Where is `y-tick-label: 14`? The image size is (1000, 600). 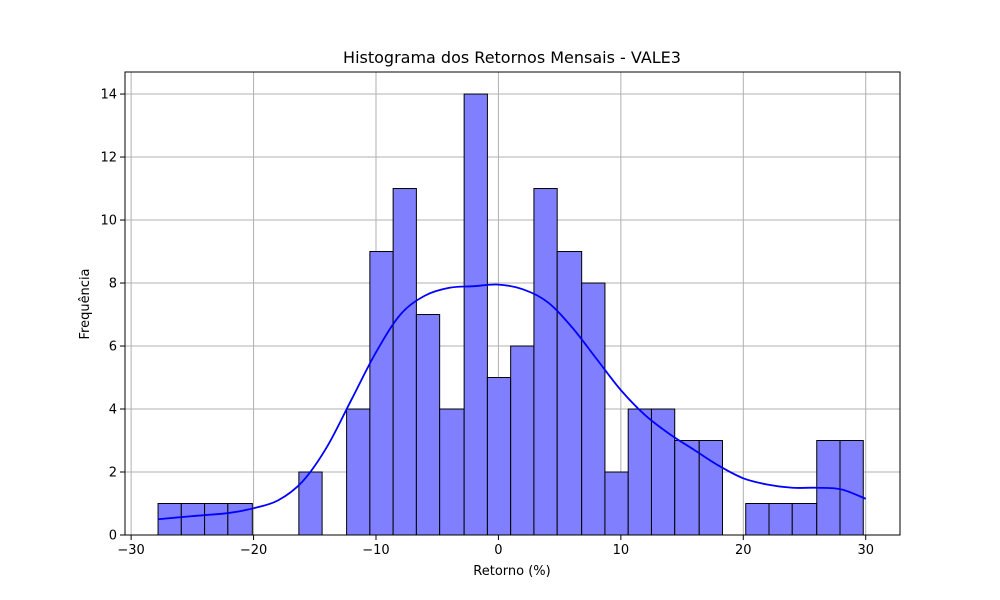 y-tick-label: 14 is located at coordinates (108, 95).